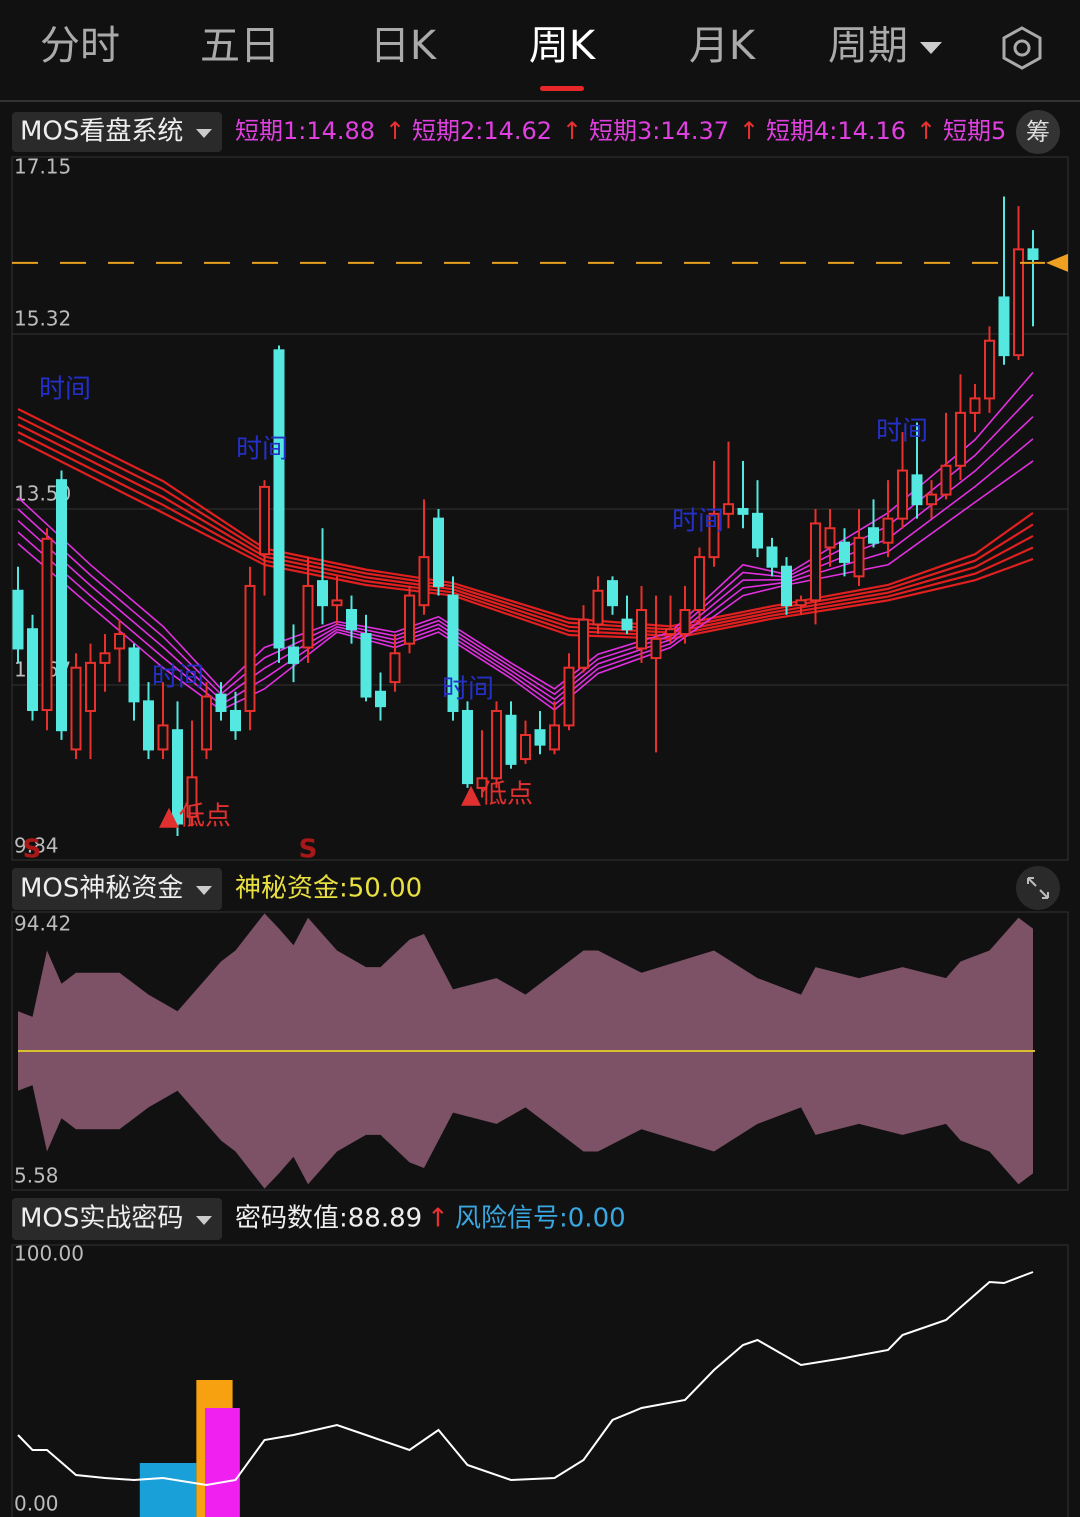  Describe the element at coordinates (659, 131) in the screenshot. I see `indicator: 短期3:14.37` at that location.